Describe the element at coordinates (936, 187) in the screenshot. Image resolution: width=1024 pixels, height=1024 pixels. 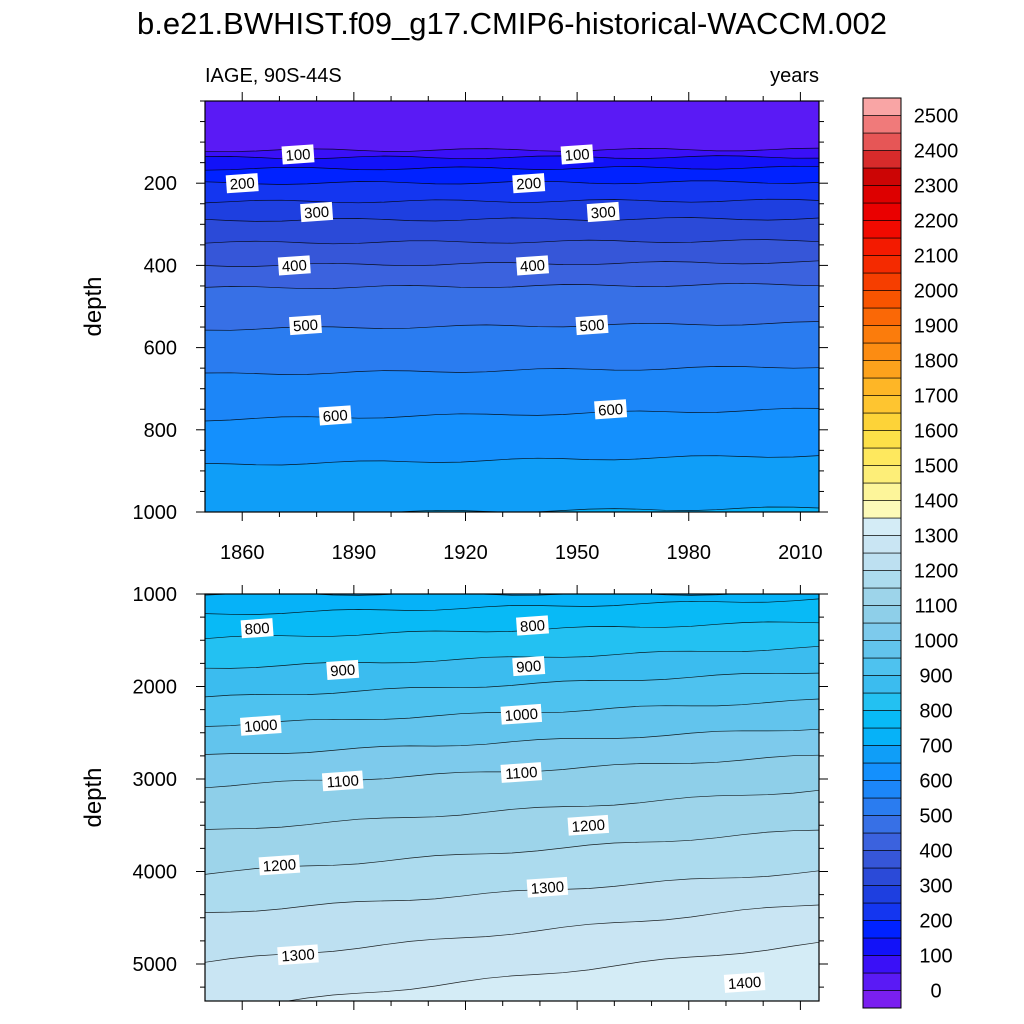
I see `colorbar-label: 2300` at that location.